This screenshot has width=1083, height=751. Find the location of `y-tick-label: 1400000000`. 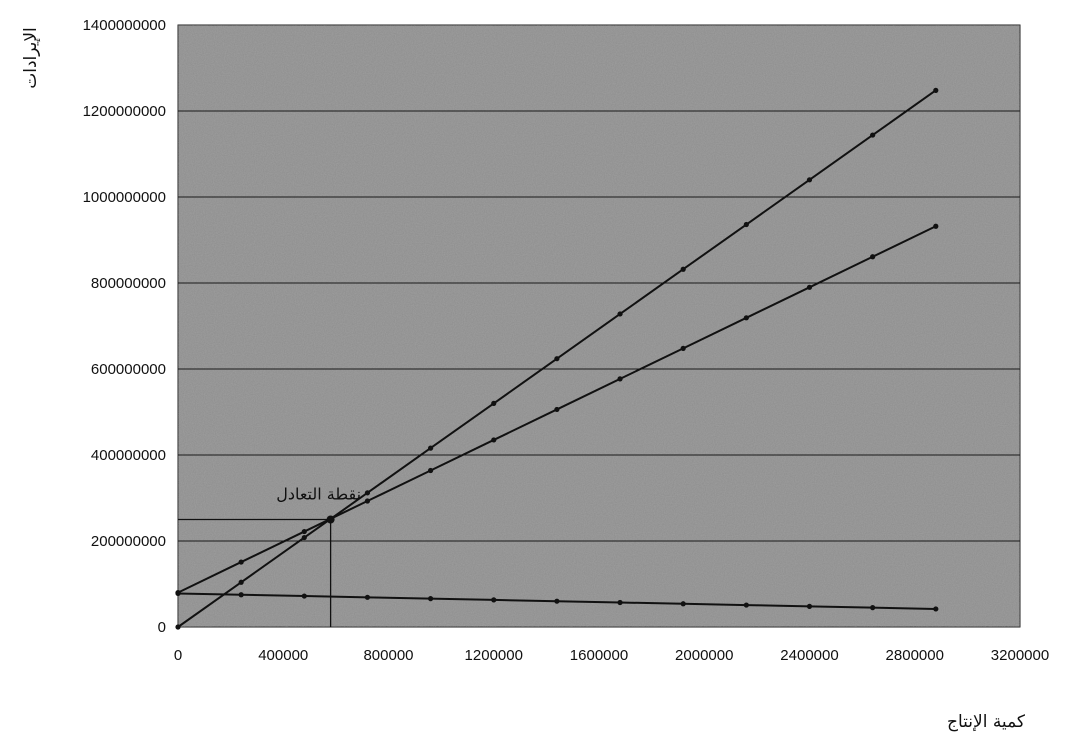

y-tick-label: 1400000000 is located at coordinates (124, 25).